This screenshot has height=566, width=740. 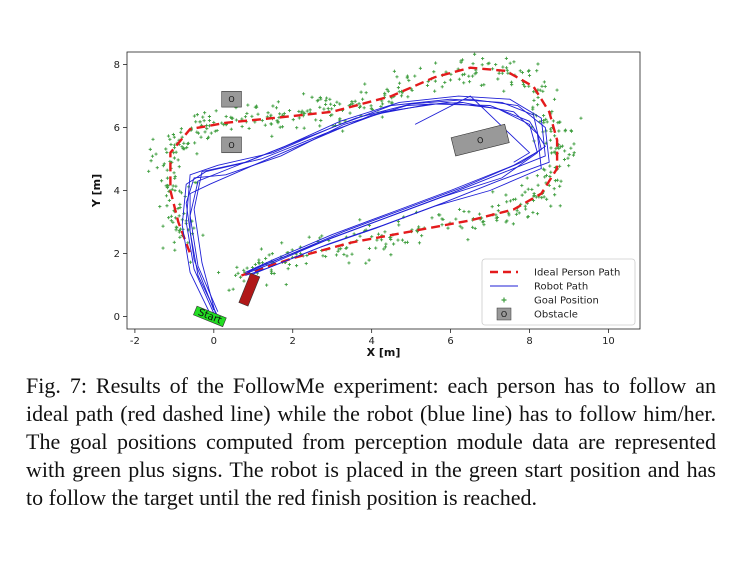 What do you see at coordinates (558, 292) in the screenshot?
I see `legend-frame` at bounding box center [558, 292].